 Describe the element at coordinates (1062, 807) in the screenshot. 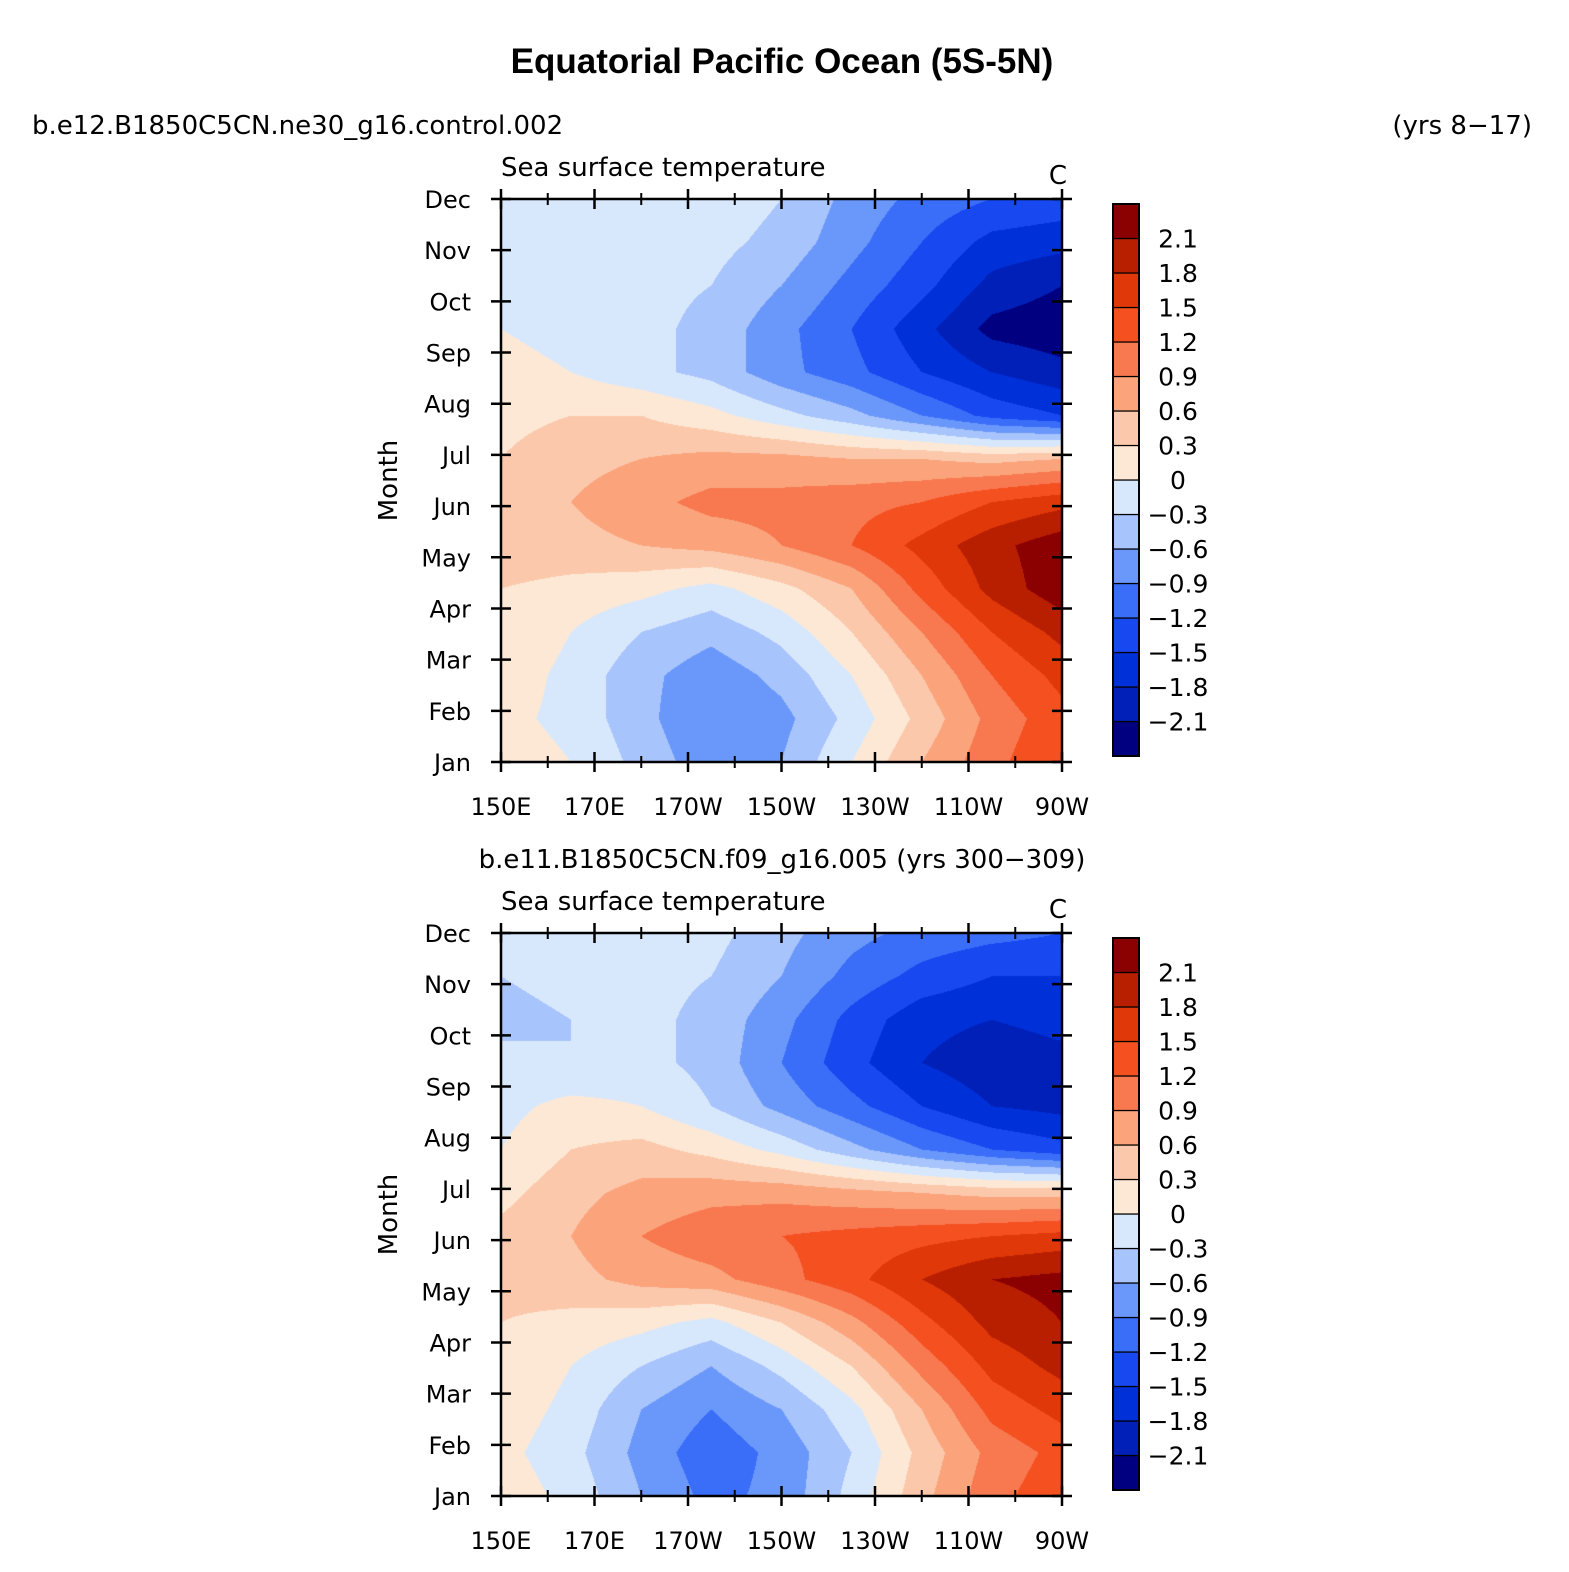

I see `x-tick-label: 90W` at that location.